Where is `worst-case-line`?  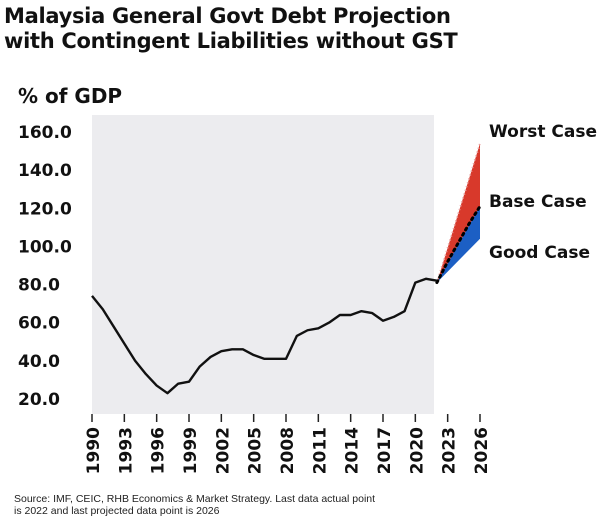 worst-case-line is located at coordinates (458, 213).